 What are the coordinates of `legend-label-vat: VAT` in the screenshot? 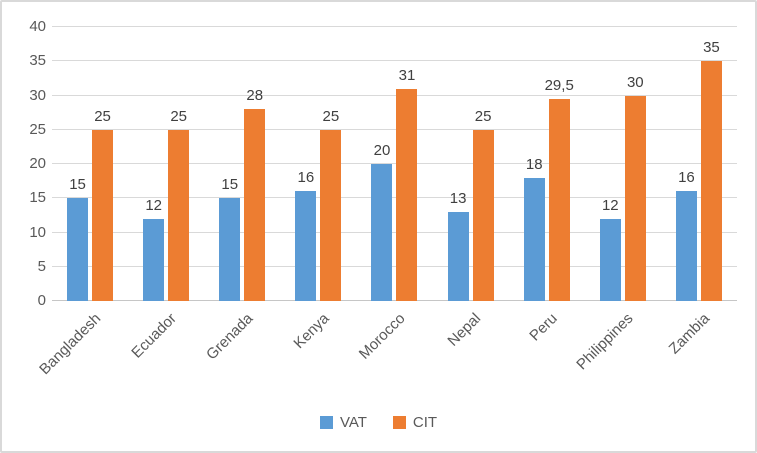 It's located at (353, 422).